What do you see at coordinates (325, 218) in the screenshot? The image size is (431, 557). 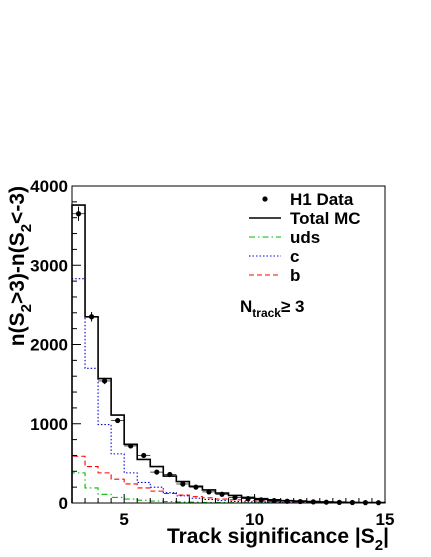 I see `legend-label: Total MC` at bounding box center [325, 218].